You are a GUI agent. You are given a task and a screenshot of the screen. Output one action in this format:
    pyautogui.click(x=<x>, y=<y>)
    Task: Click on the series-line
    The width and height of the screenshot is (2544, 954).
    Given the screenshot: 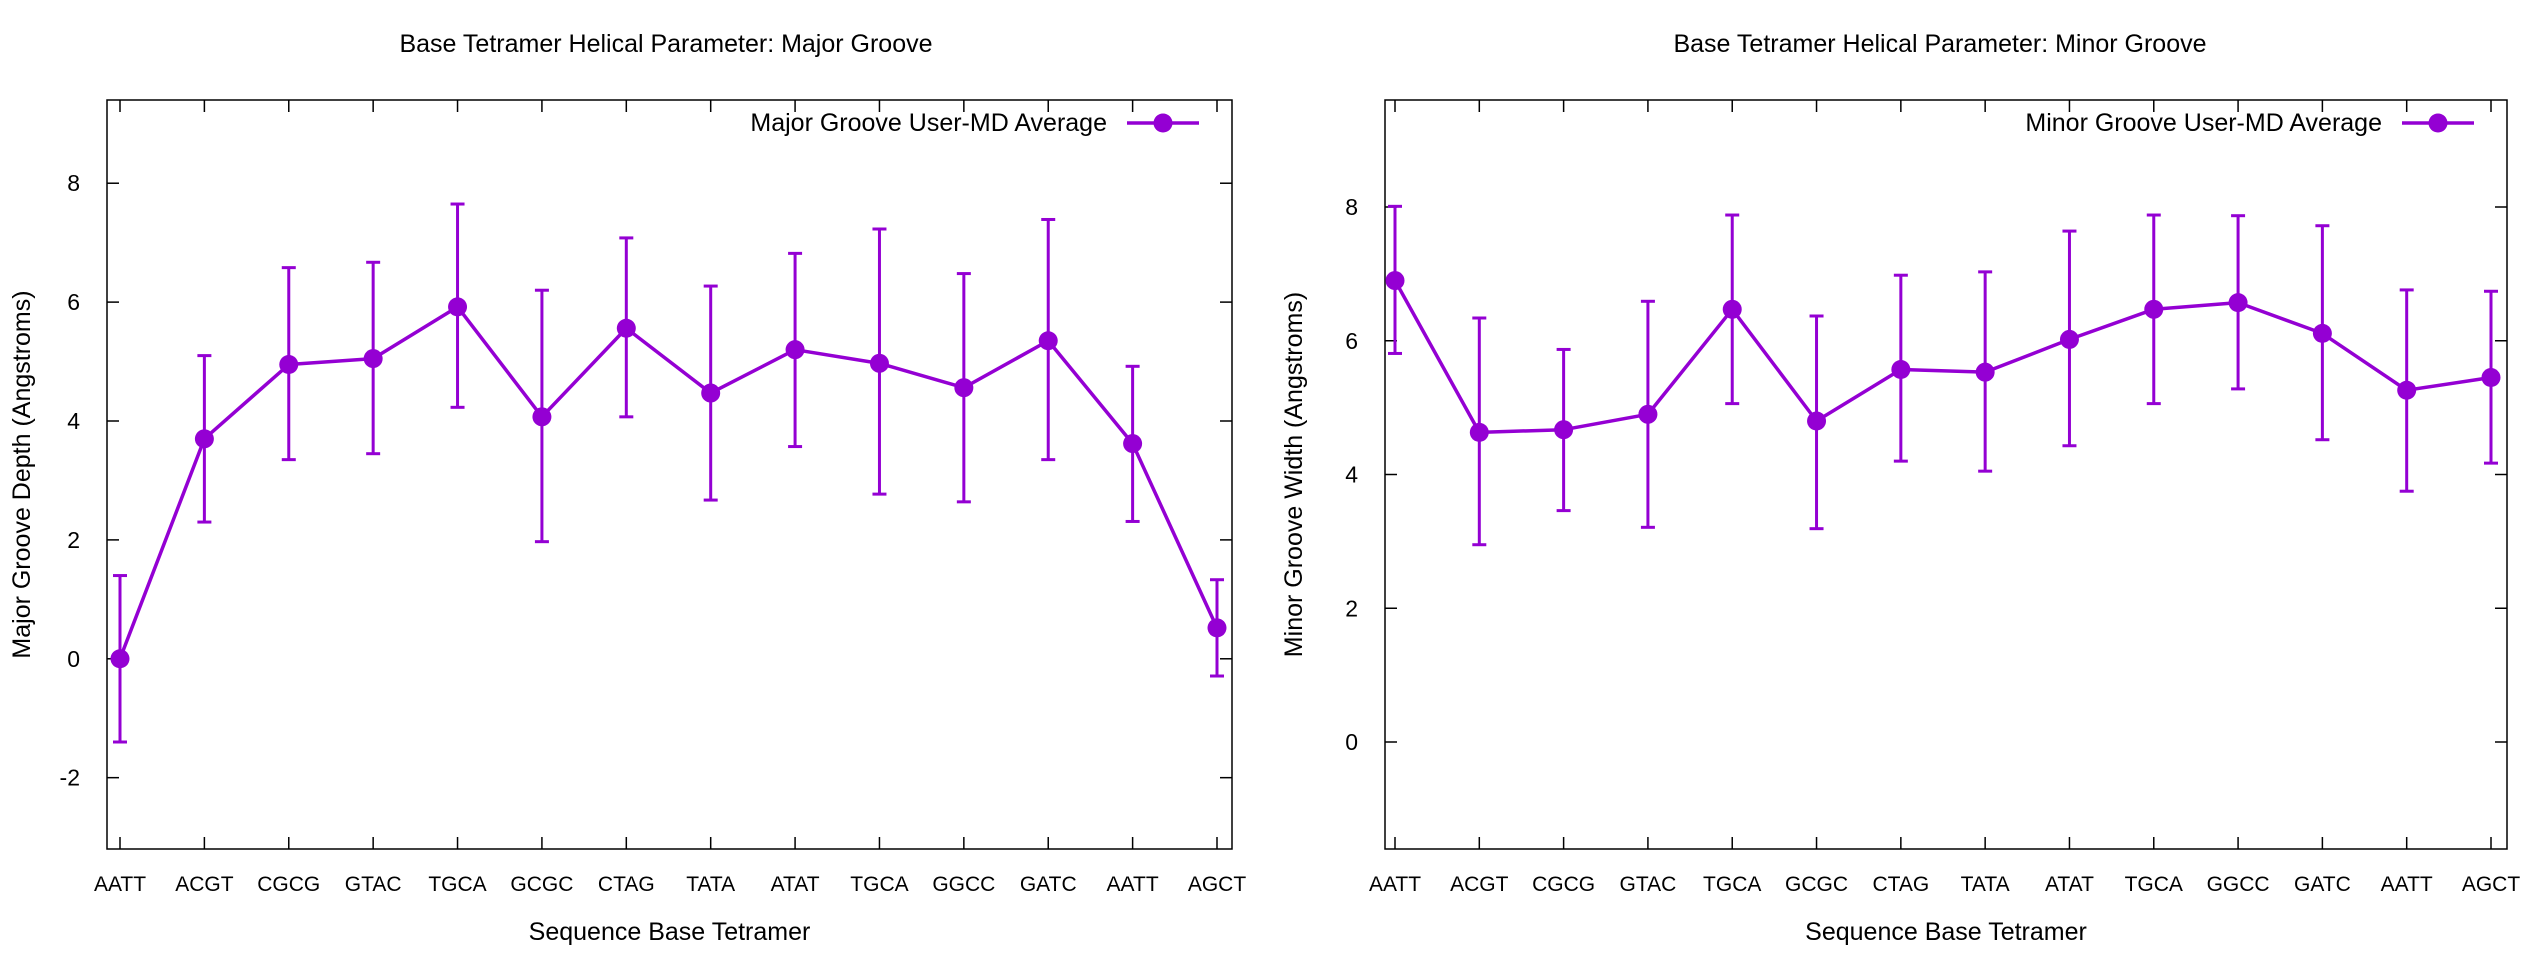 What is the action you would take?
    pyautogui.click(x=1942, y=357)
    